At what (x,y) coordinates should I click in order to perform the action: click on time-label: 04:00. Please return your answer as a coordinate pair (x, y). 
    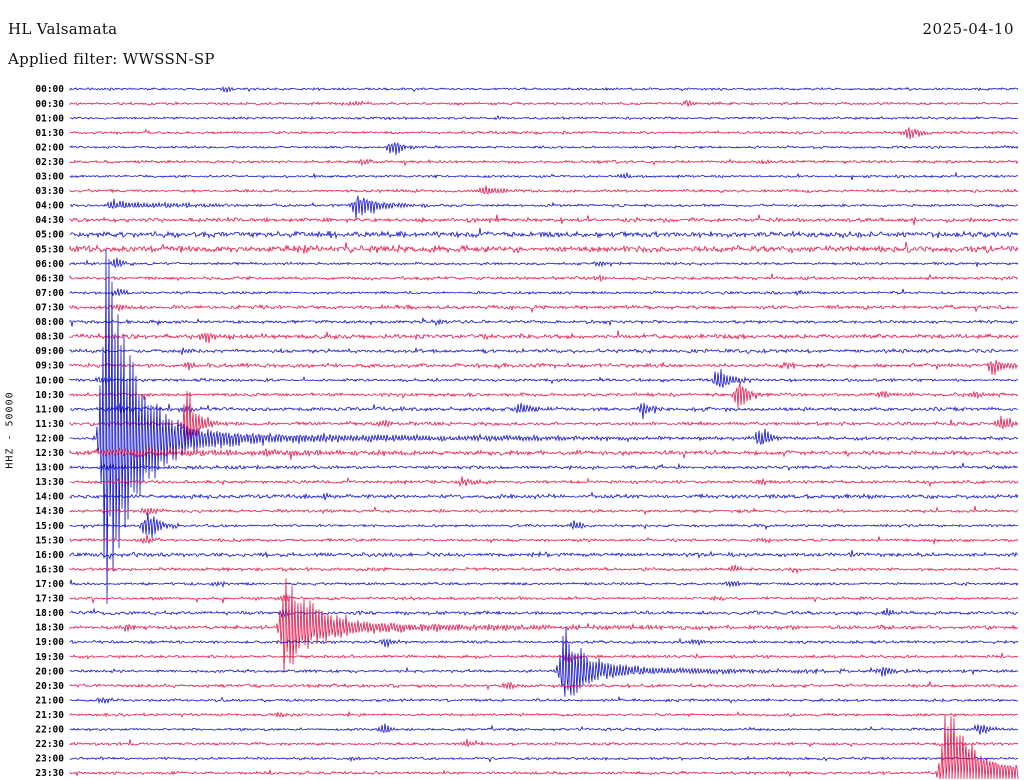
    Looking at the image, I should click on (49, 206).